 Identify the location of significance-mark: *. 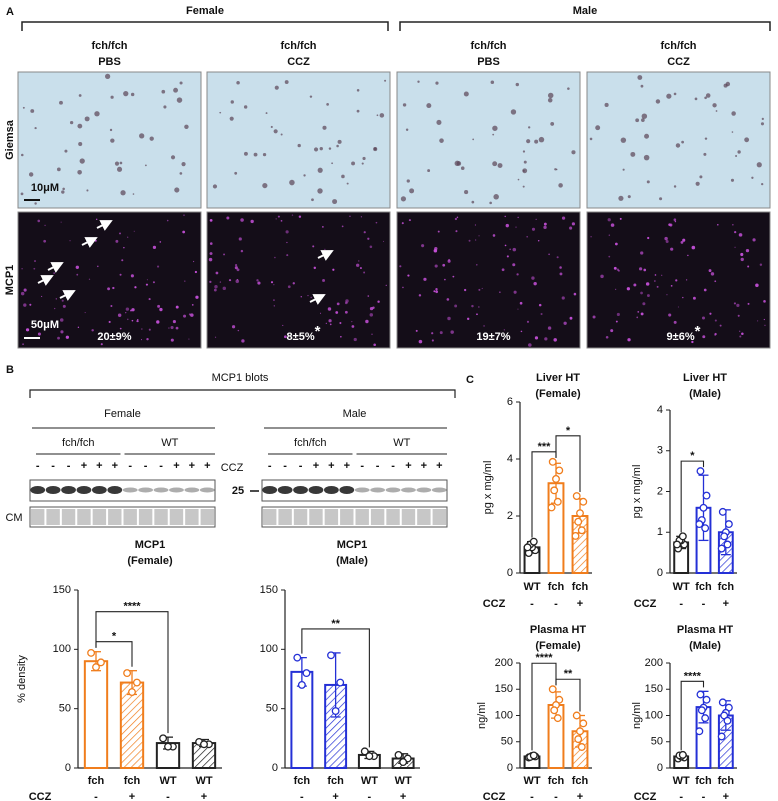
(318, 331).